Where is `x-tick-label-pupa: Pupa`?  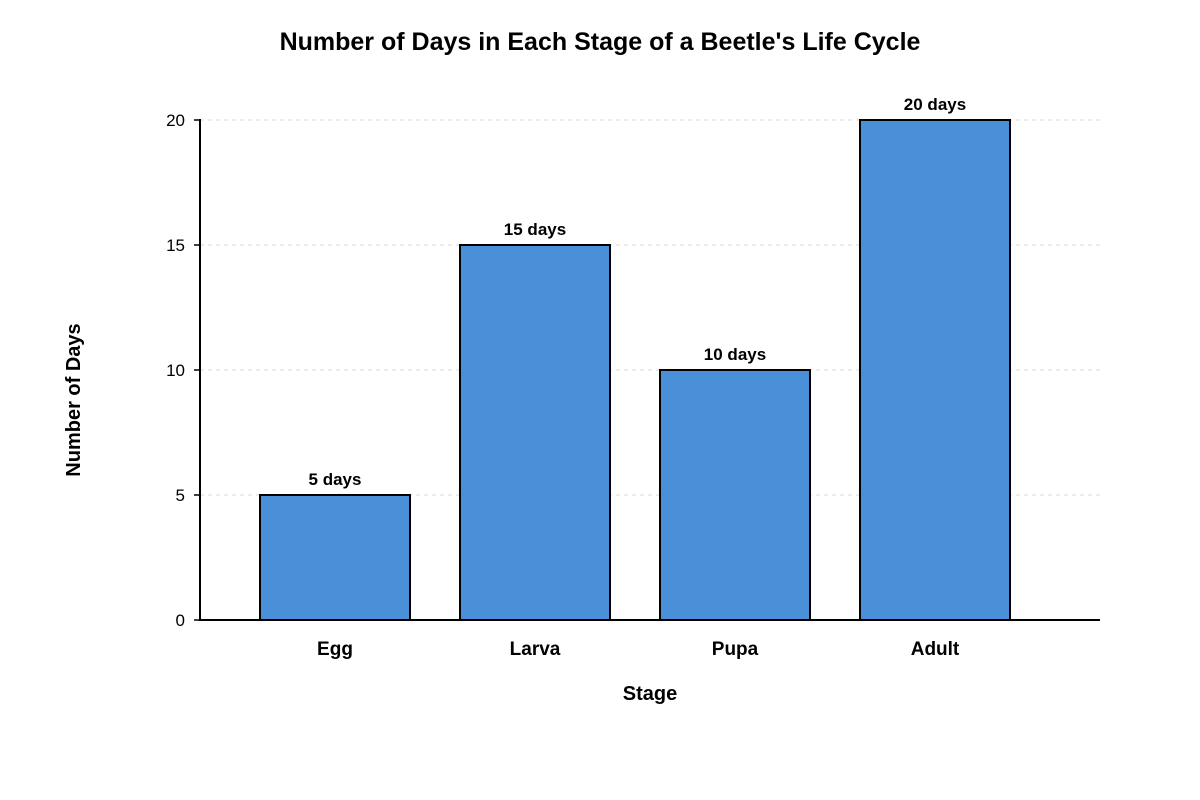
x-tick-label-pupa: Pupa is located at coordinates (735, 649).